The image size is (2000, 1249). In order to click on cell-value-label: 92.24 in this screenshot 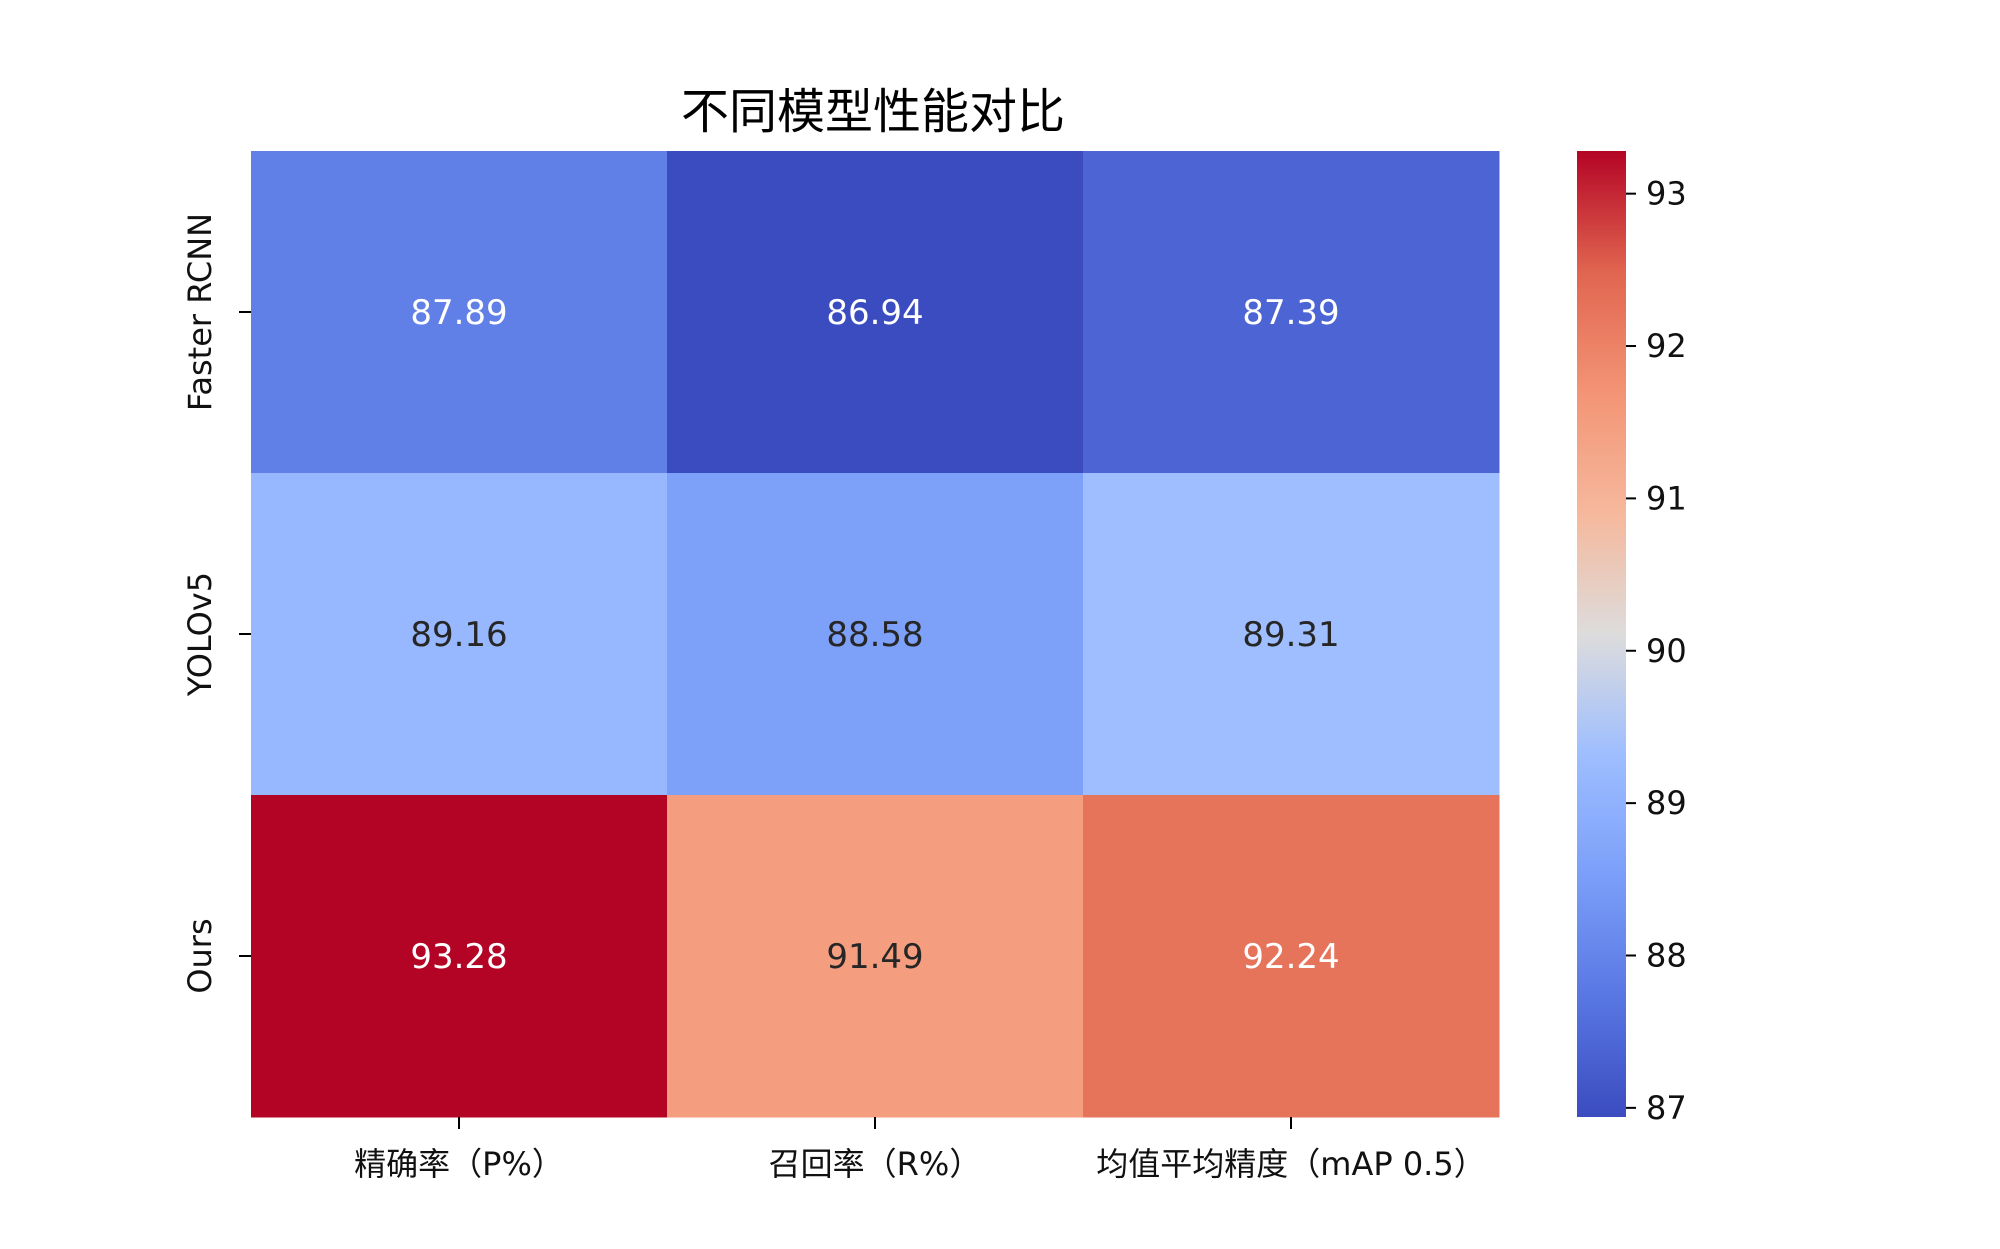, I will do `click(1290, 957)`.